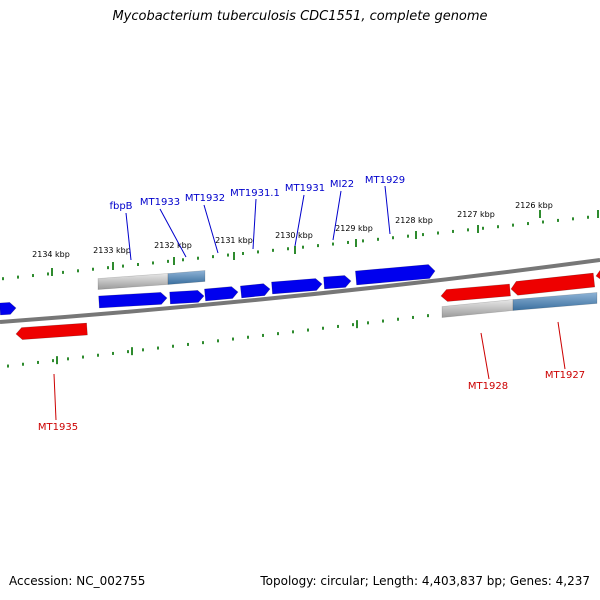 This screenshot has height=600, width=600. I want to click on feature-track, so click(300, 302).